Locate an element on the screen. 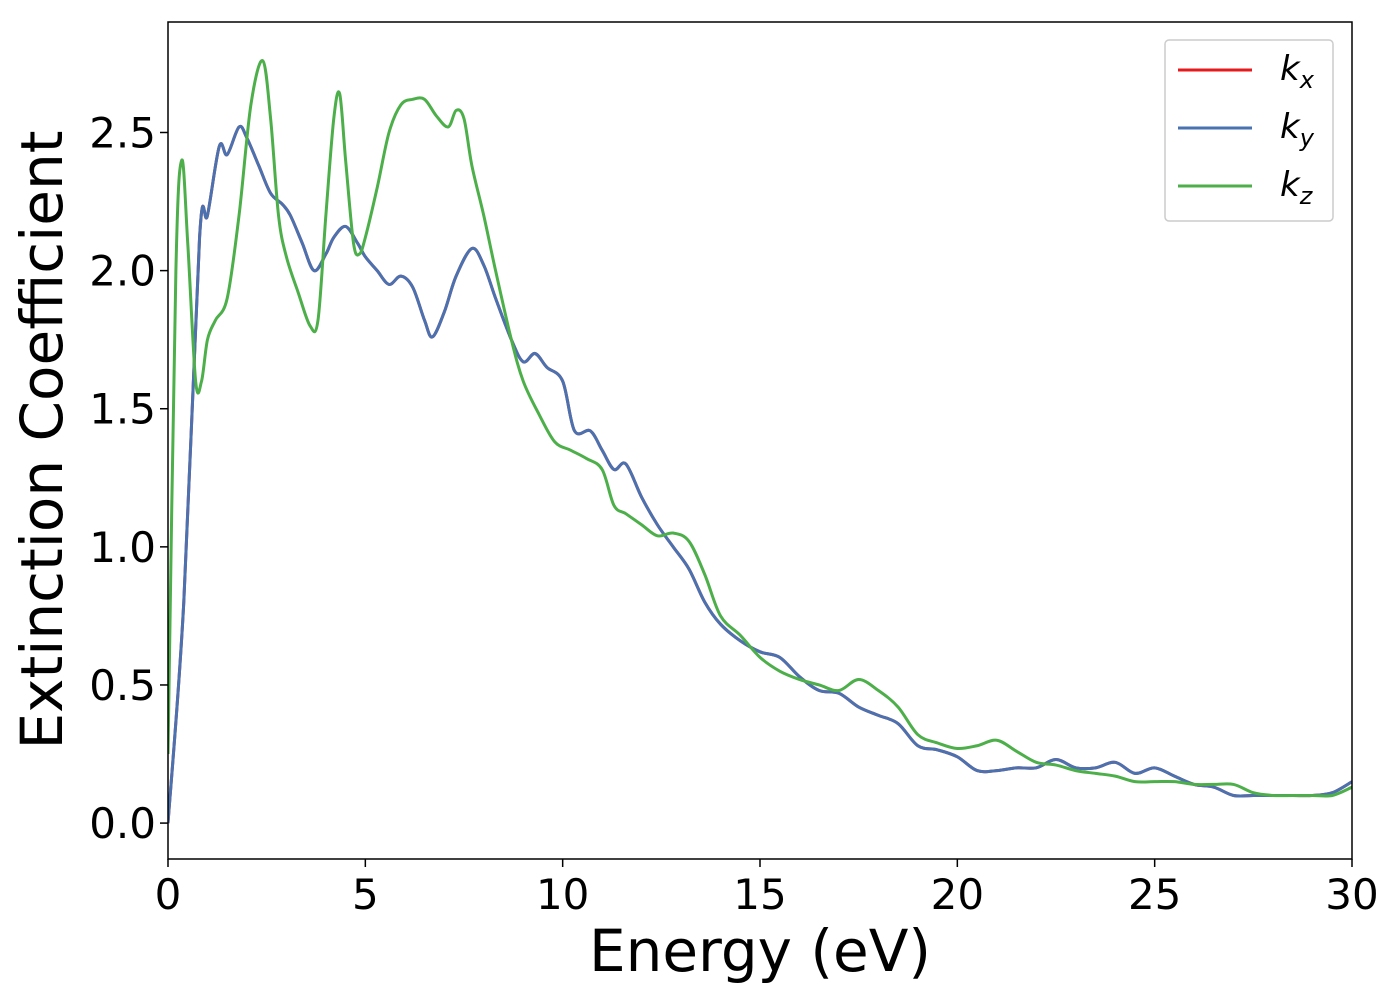 The height and width of the screenshot is (1000, 1400). x-tick-label: 30 is located at coordinates (1351, 894).